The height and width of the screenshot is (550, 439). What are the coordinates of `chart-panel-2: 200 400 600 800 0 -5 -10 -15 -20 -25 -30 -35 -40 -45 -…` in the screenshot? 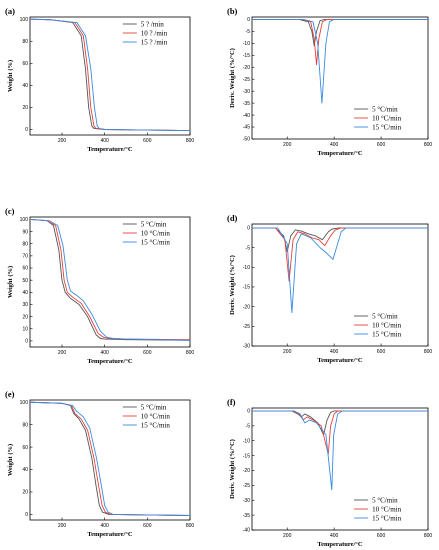 It's located at (329, 81).